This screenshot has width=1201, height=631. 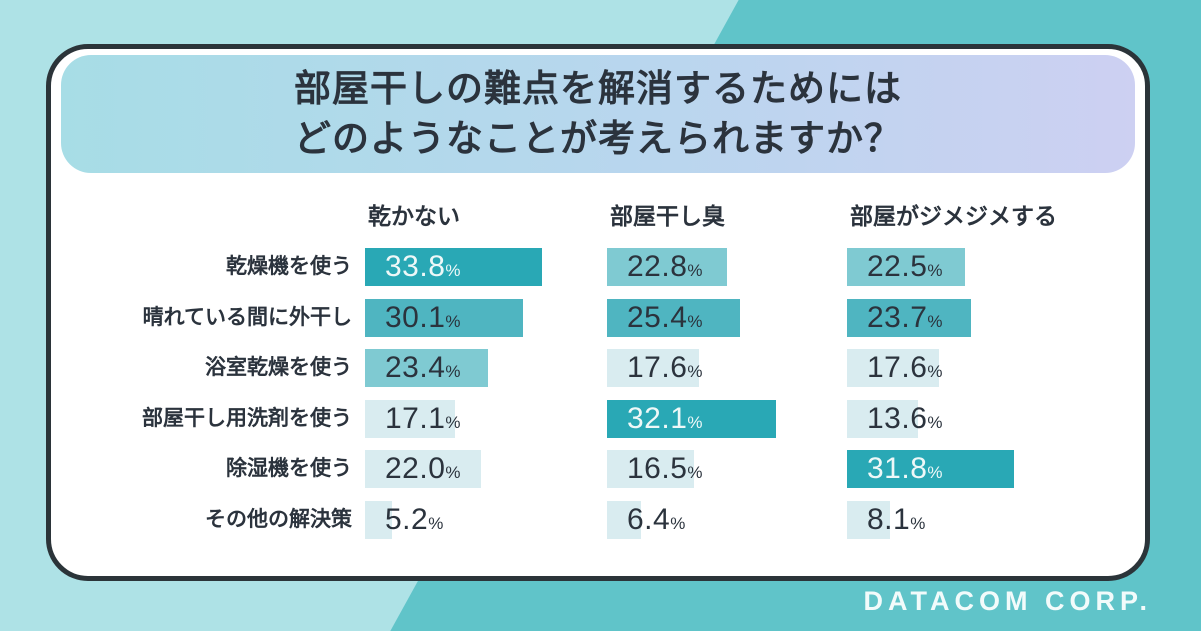 I want to click on column-header: 部屋がジメジメする, so click(x=953, y=216).